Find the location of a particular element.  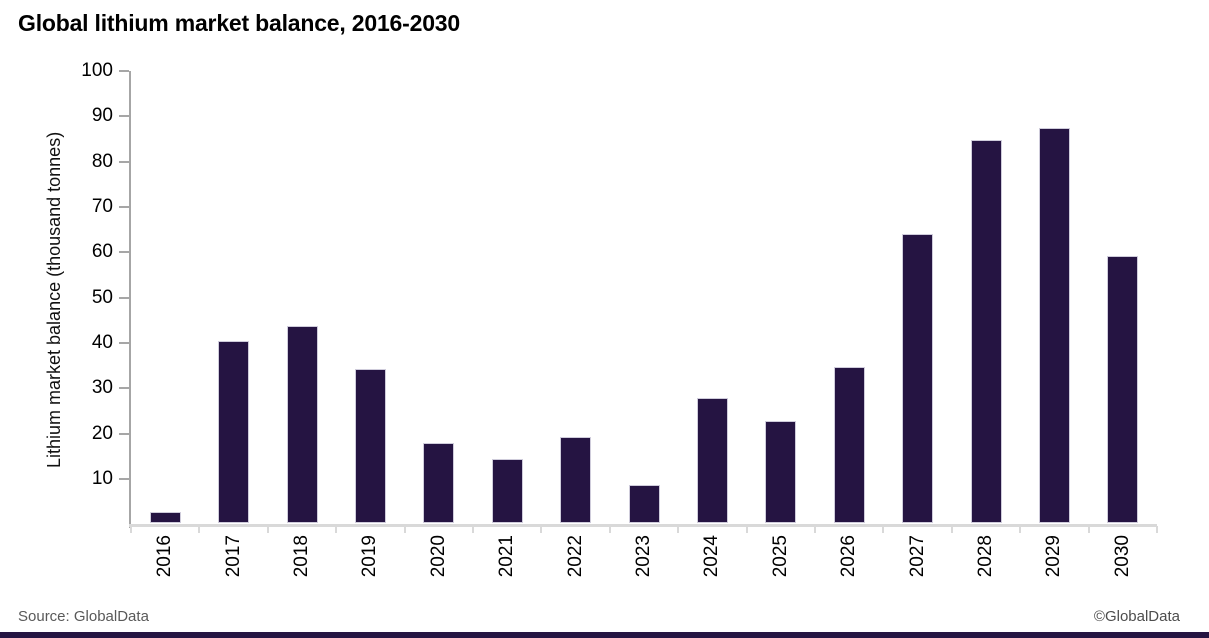

x-tick-label-2027: 2027 is located at coordinates (917, 556).